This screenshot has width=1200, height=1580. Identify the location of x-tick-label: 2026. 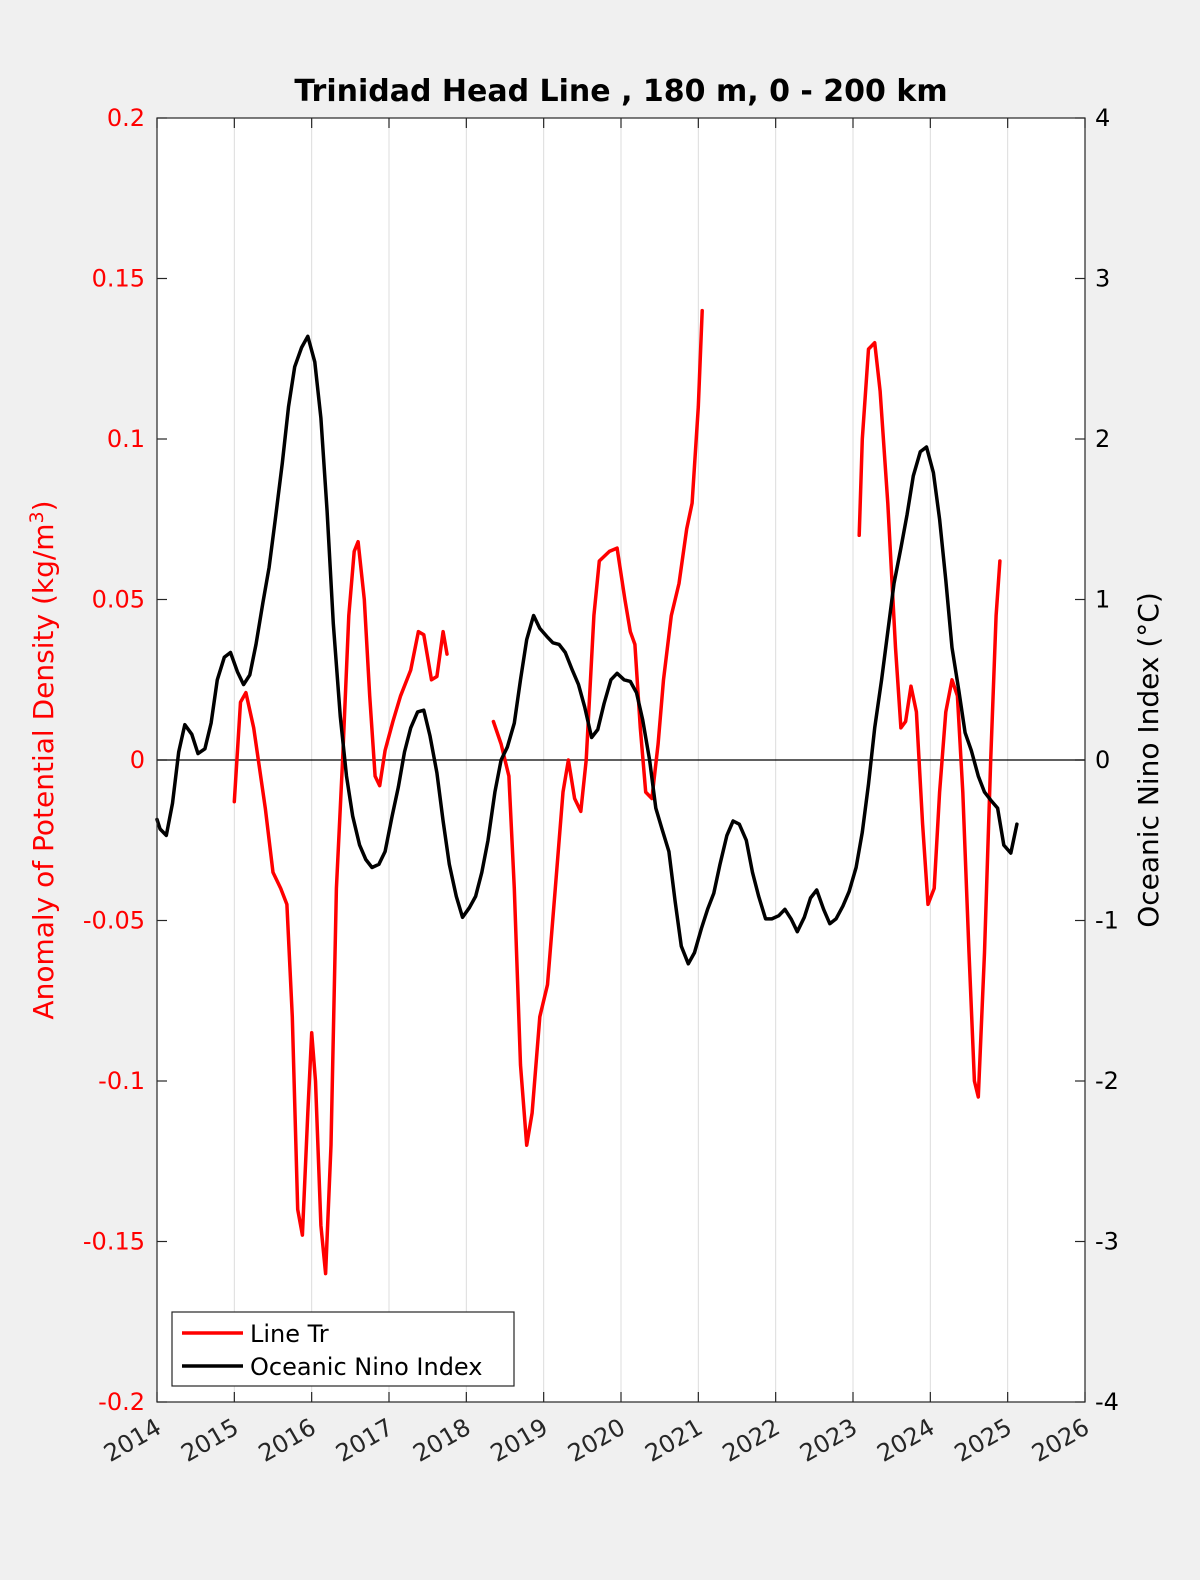
(1060, 1440).